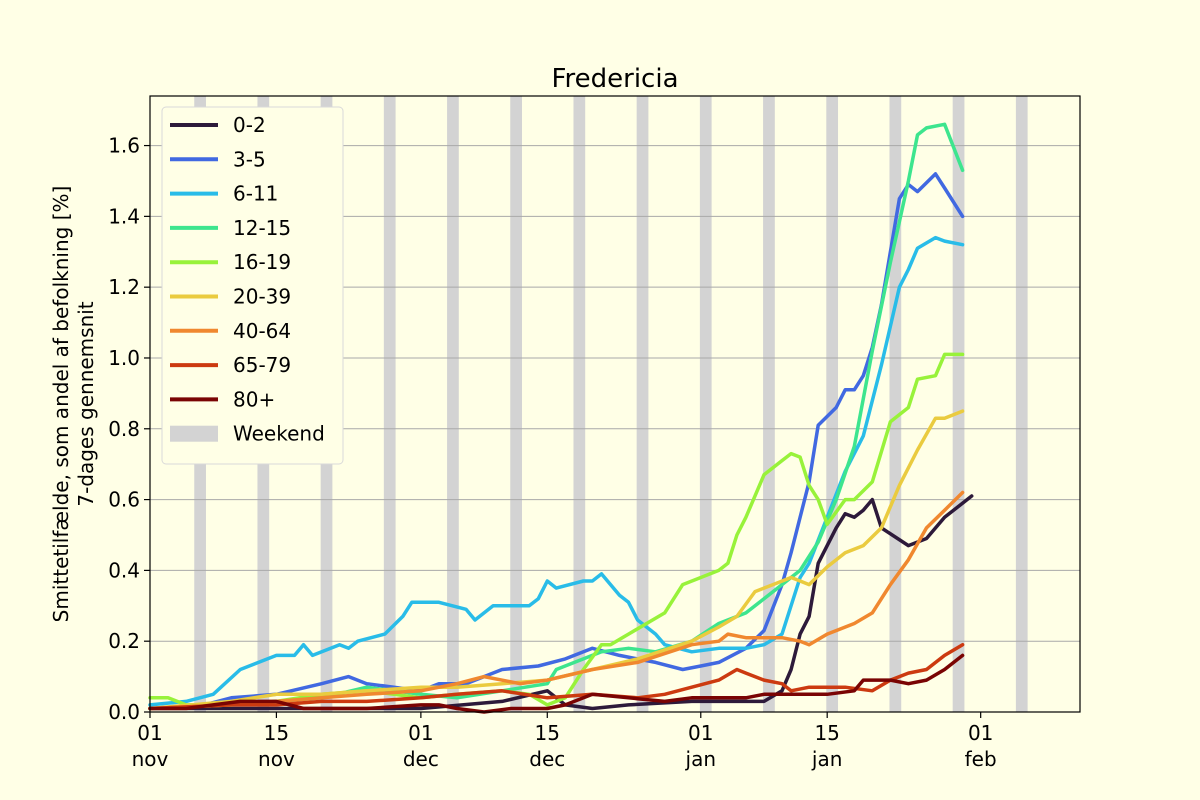 This screenshot has height=800, width=1200. Describe the element at coordinates (124, 429) in the screenshot. I see `y-tick-label: 0.8` at that location.